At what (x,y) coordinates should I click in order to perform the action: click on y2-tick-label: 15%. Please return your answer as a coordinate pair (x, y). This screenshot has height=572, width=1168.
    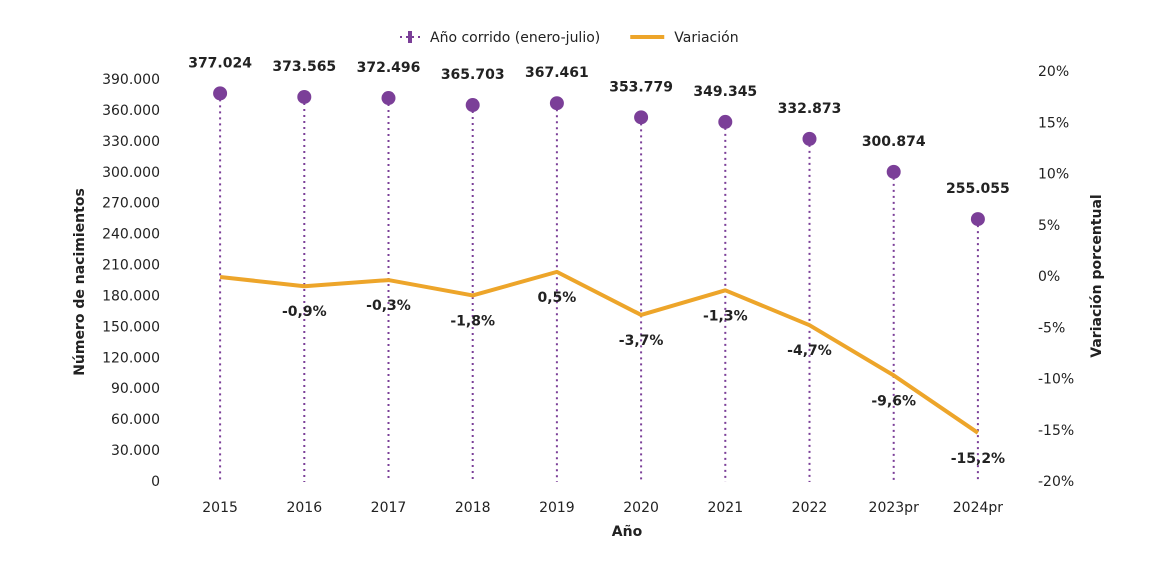
    Looking at the image, I should click on (1053, 123).